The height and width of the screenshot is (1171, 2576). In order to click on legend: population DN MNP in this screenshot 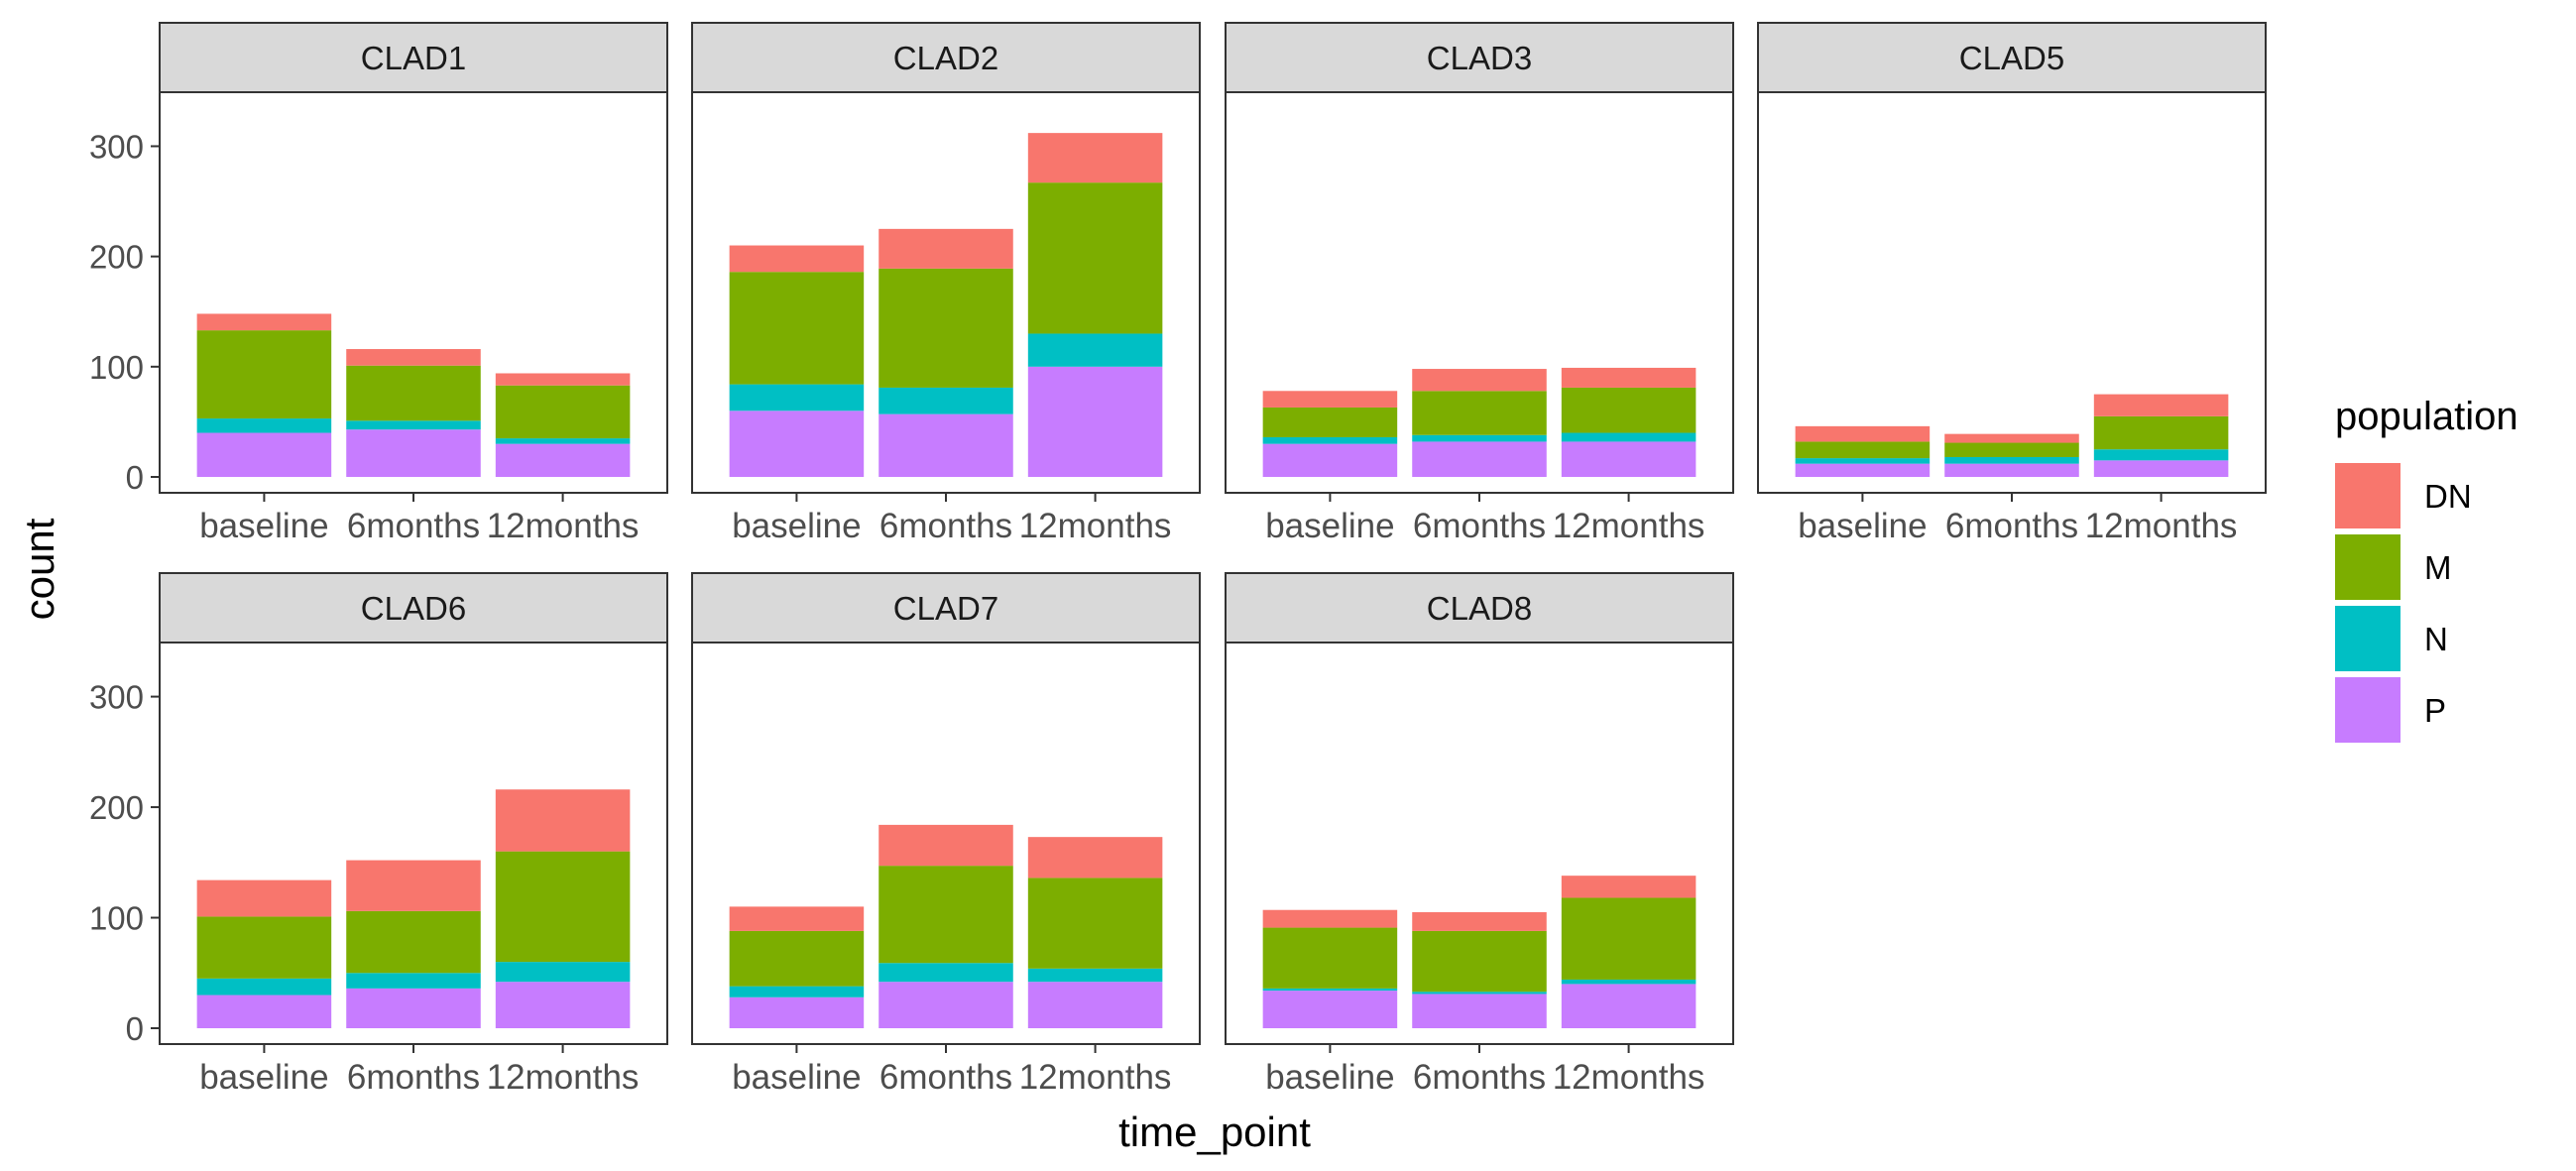, I will do `click(2427, 569)`.